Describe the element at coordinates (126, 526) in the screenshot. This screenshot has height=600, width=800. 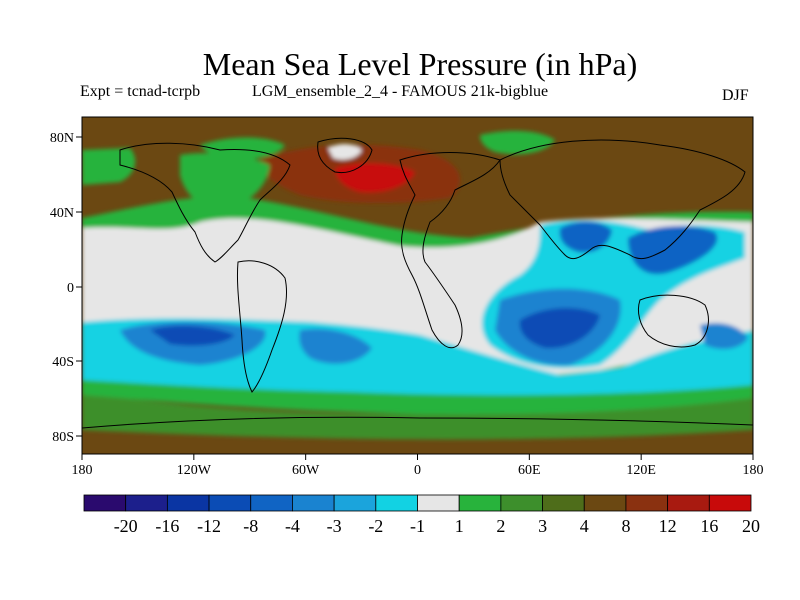
I see `colorbar-label: -20` at that location.